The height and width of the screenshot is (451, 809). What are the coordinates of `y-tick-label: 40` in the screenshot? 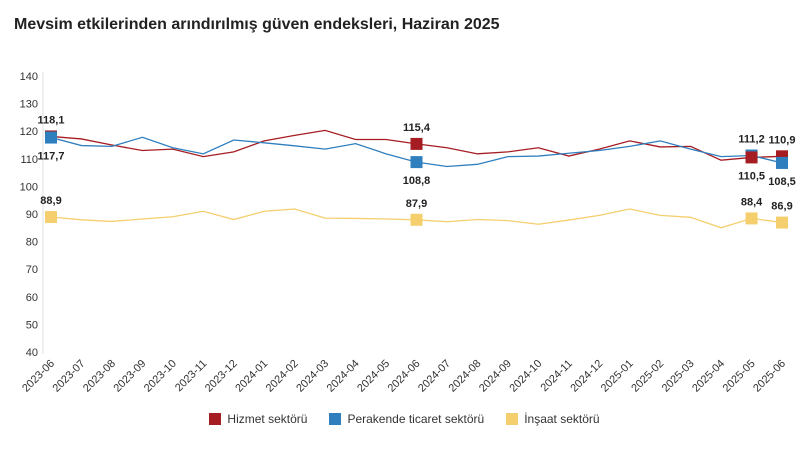 It's located at (32, 353).